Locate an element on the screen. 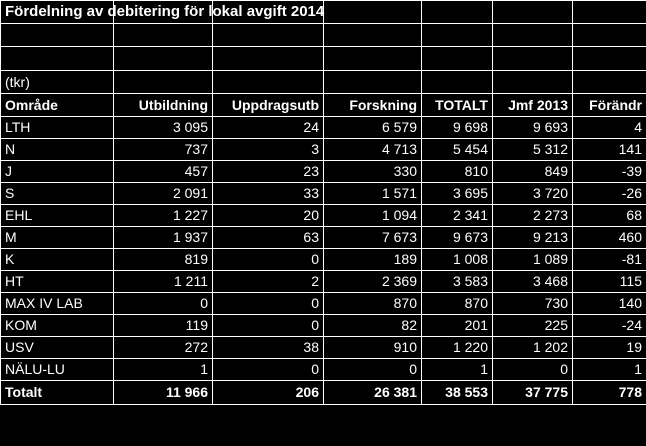  cell-uppdragsutb: 63 is located at coordinates (268, 237).